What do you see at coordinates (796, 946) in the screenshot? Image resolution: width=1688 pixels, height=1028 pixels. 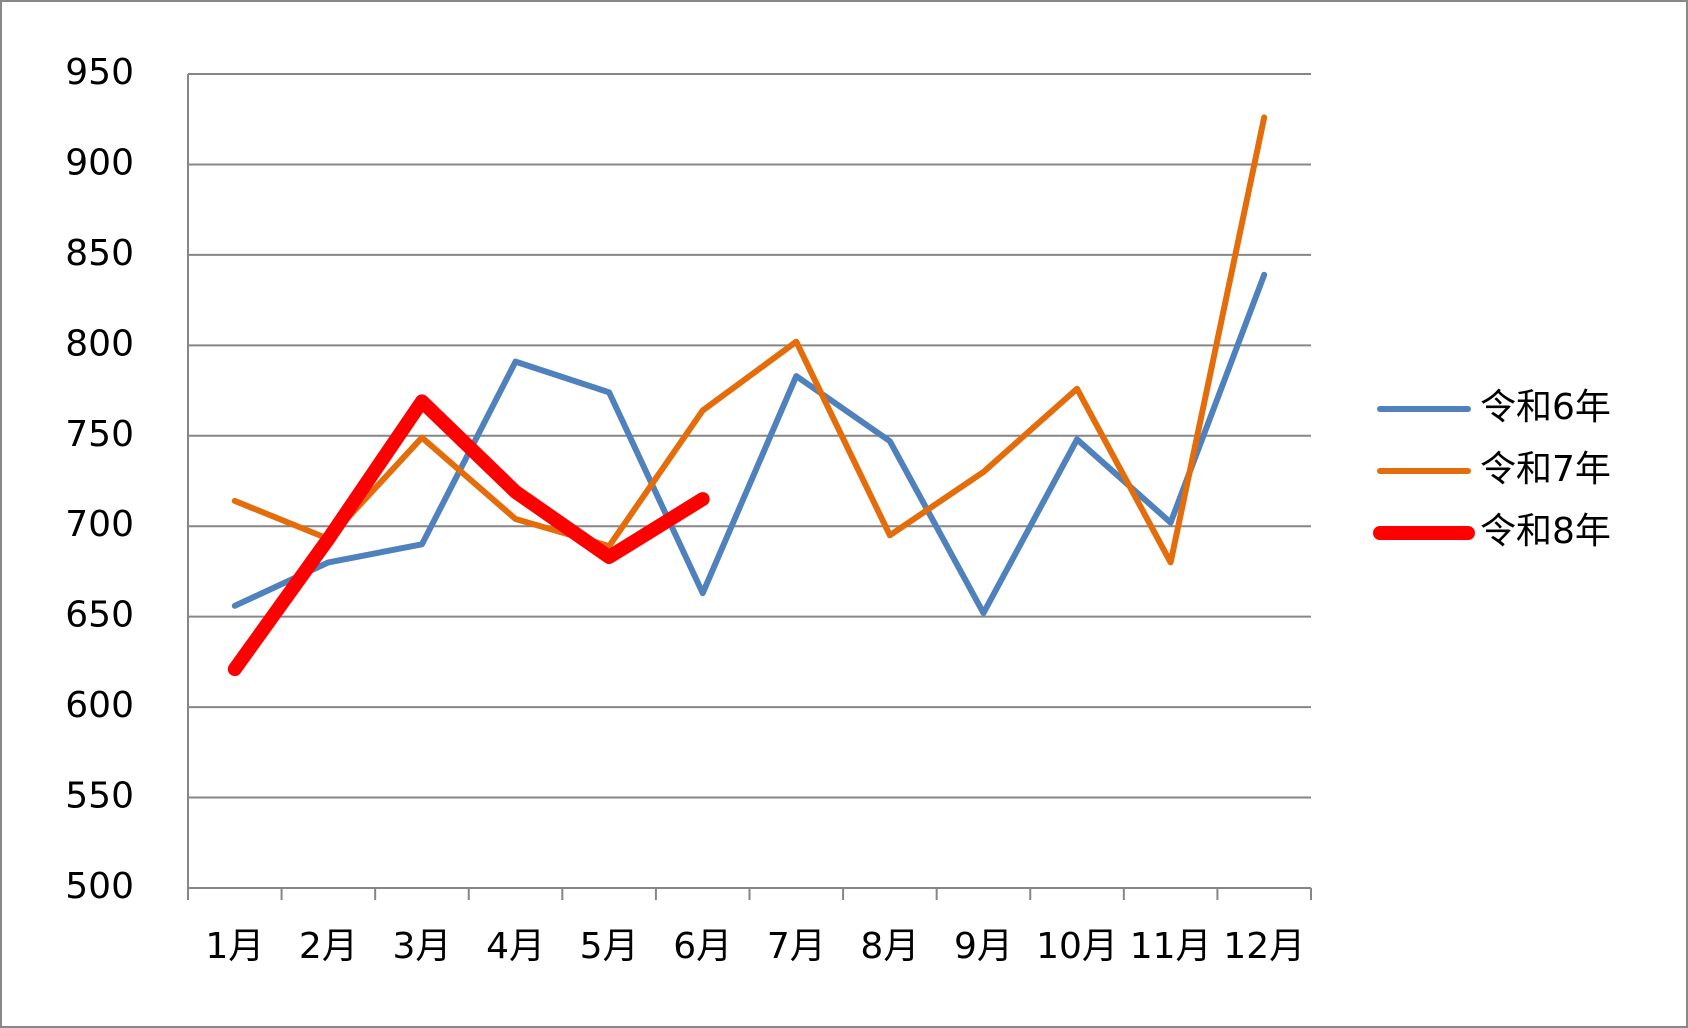 I see `x-tick-label: 7月` at bounding box center [796, 946].